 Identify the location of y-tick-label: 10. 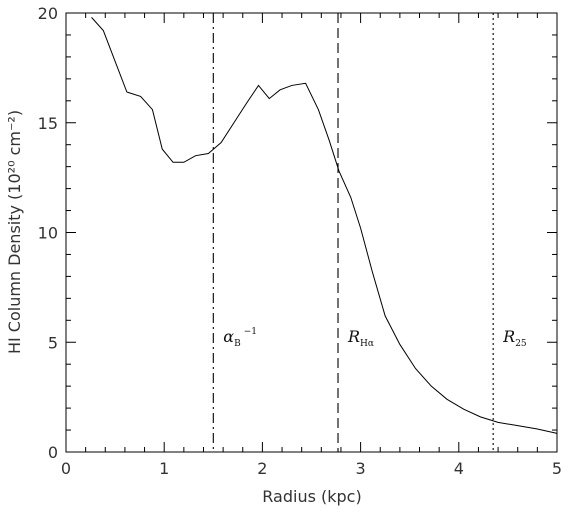
(48, 233).